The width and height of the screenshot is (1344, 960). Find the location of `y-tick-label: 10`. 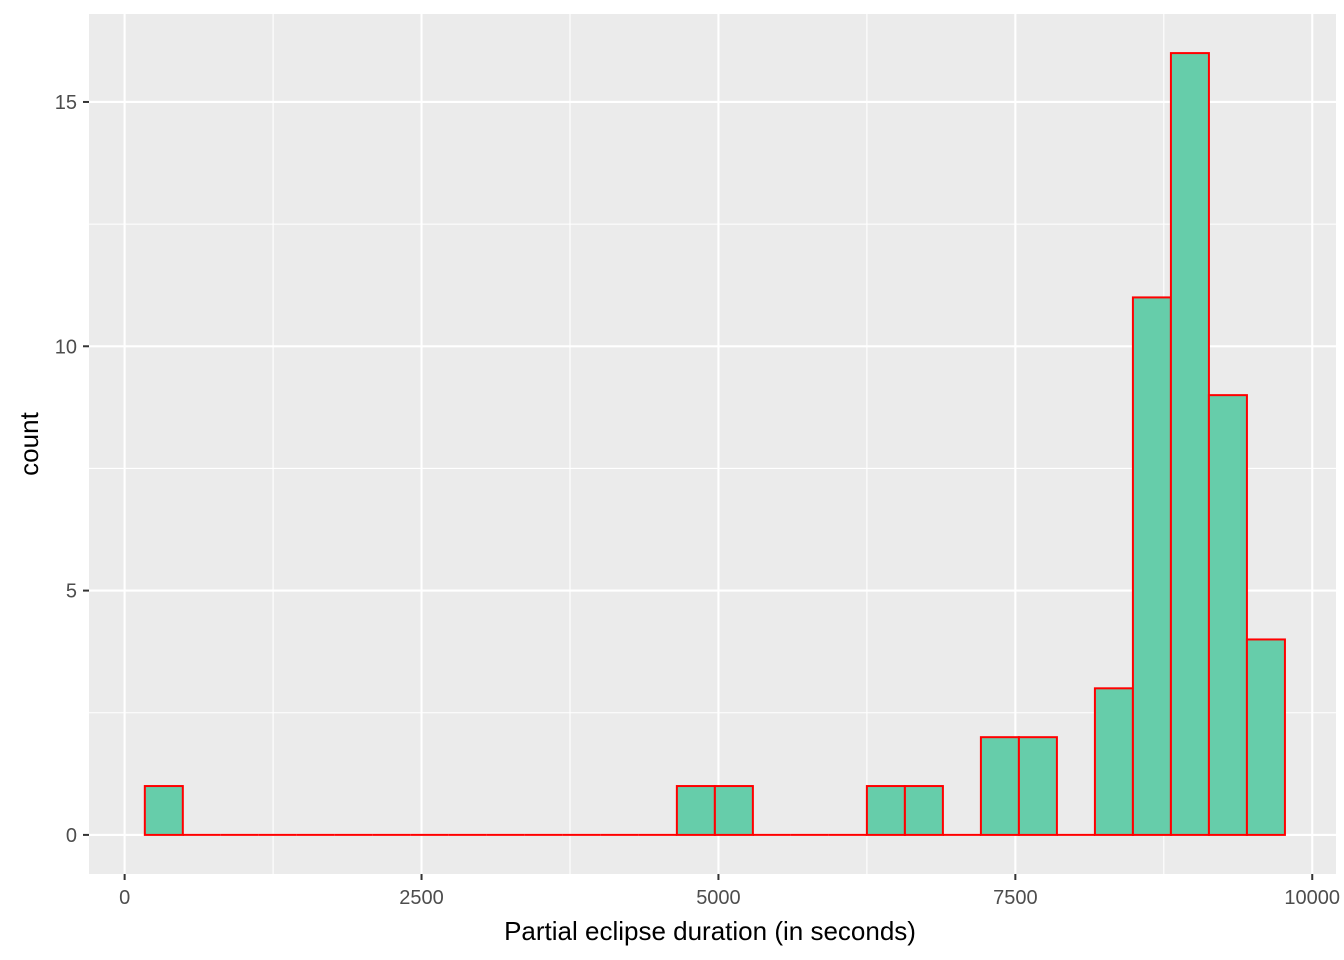

y-tick-label: 10 is located at coordinates (66, 347).